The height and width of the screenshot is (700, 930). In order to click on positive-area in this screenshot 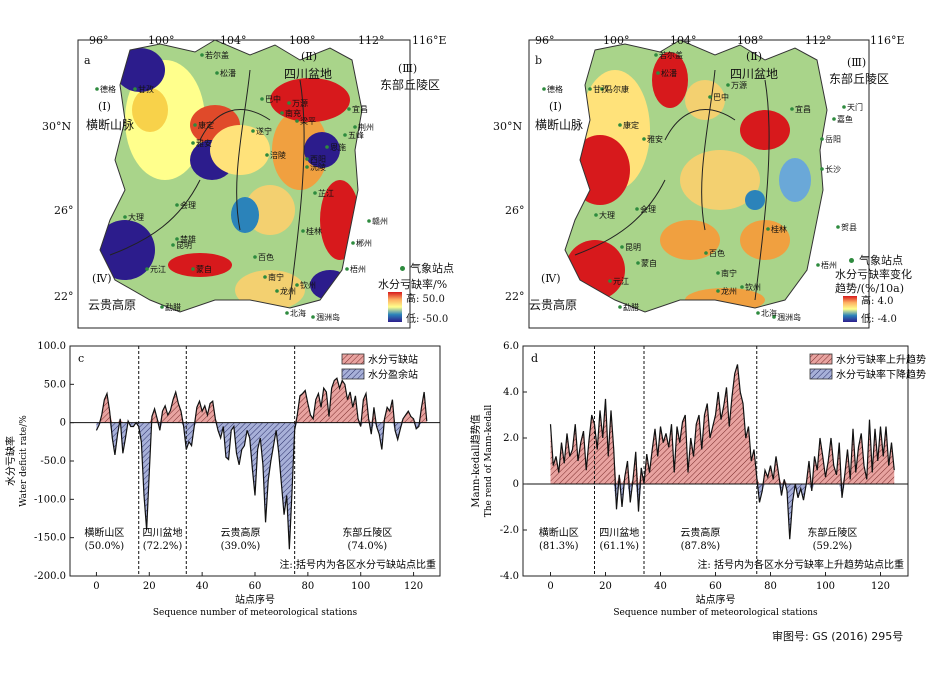, I will do `click(261, 400)`.